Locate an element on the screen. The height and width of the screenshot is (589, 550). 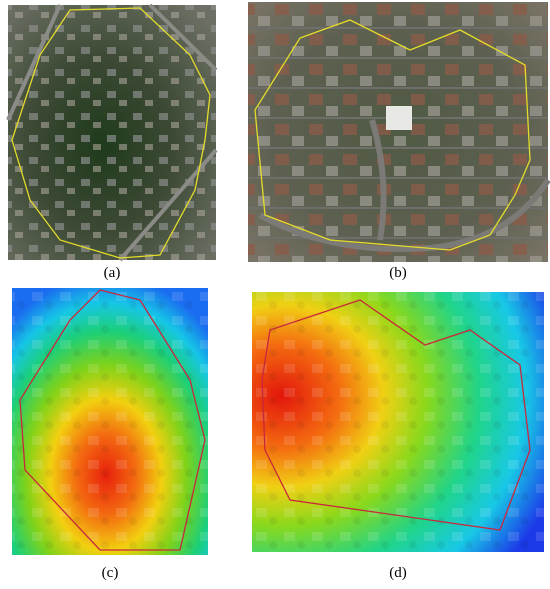
building is located at coordinates (399, 118).